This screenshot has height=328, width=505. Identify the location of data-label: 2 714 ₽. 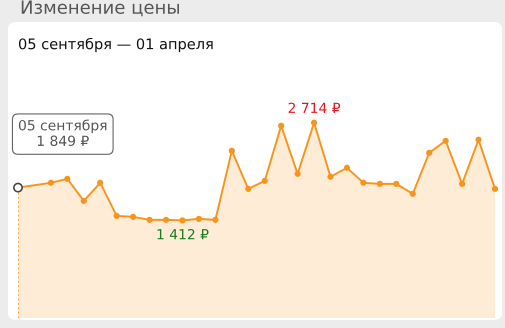
(314, 107).